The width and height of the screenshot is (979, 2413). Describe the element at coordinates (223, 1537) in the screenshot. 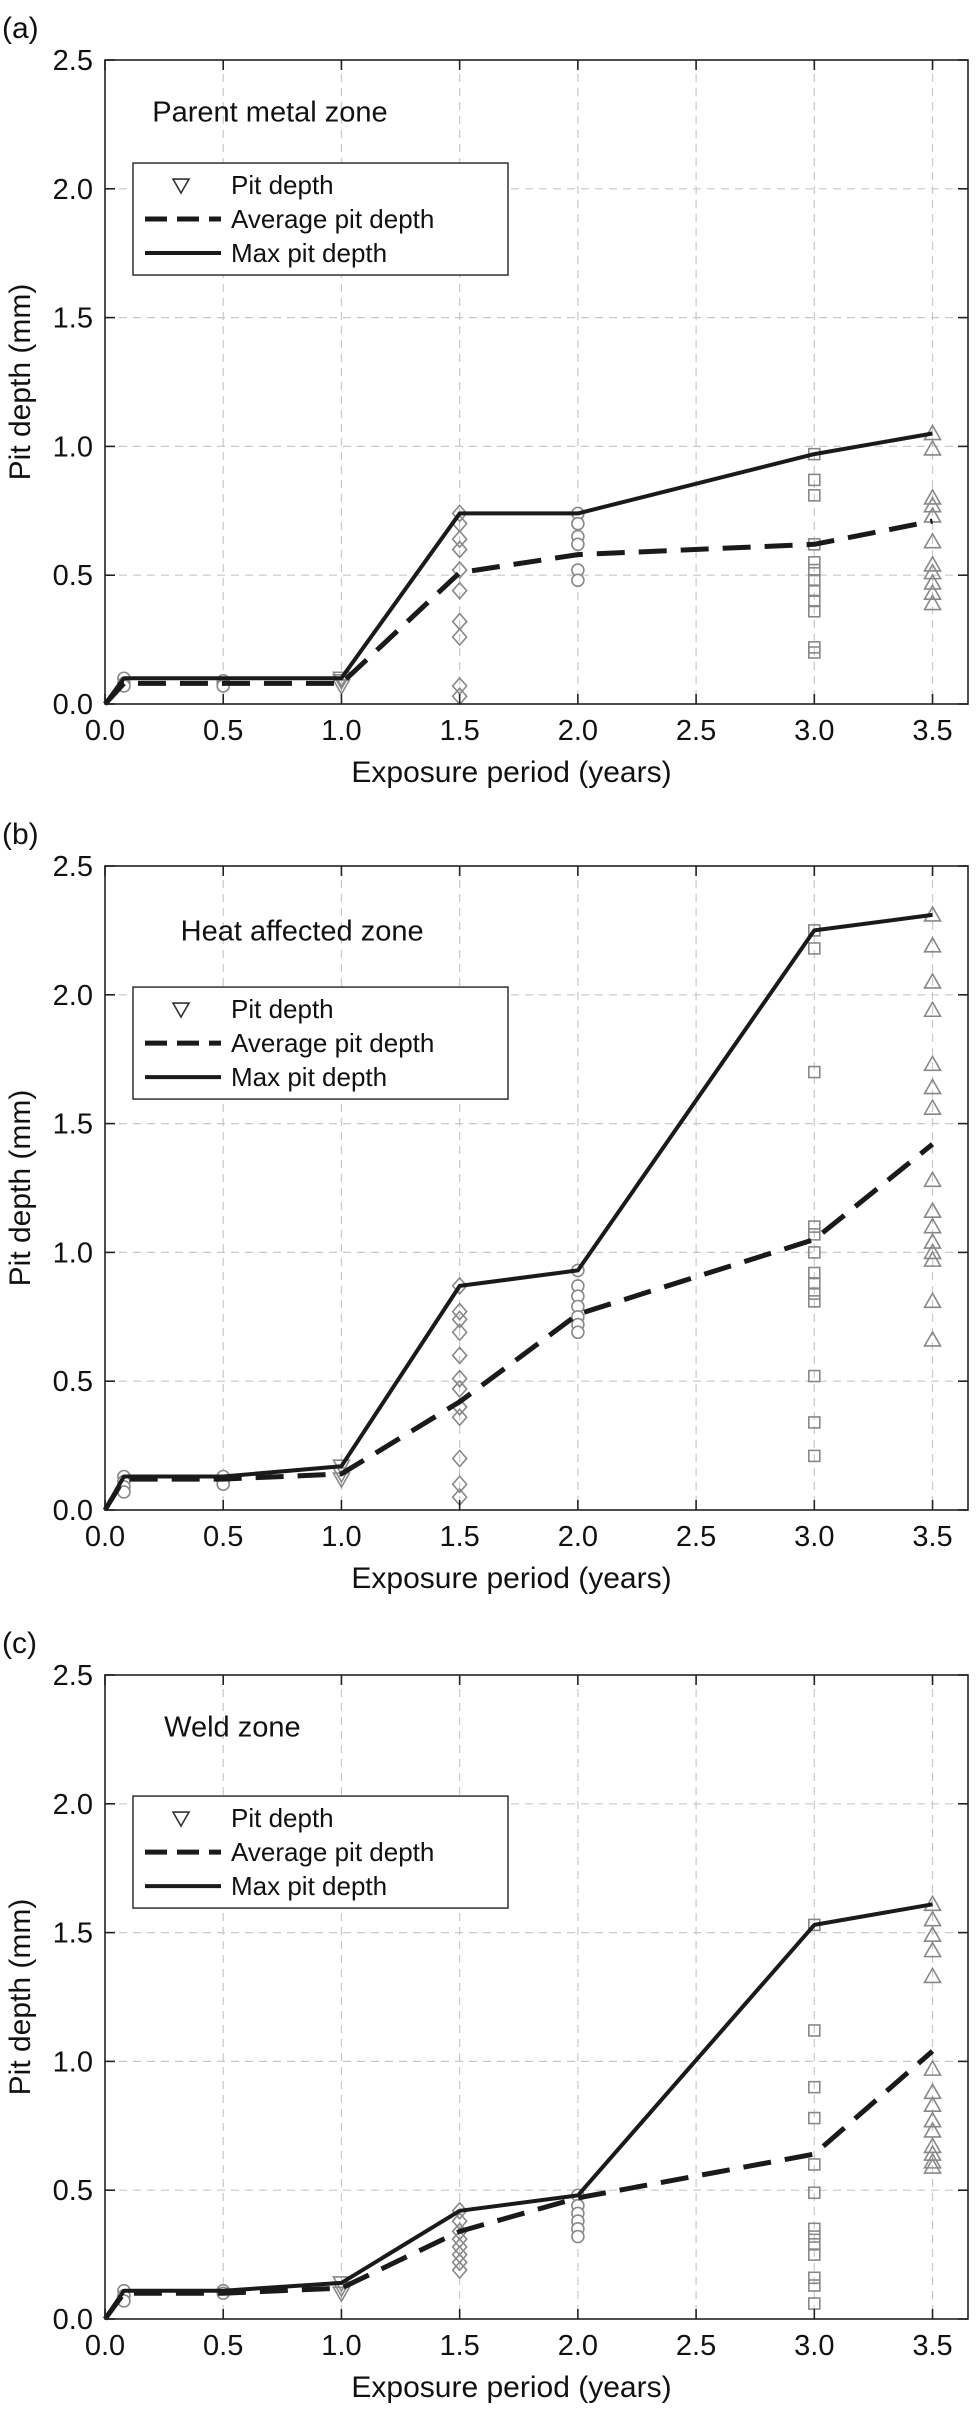

I see `x-tick-label: 0.5` at that location.